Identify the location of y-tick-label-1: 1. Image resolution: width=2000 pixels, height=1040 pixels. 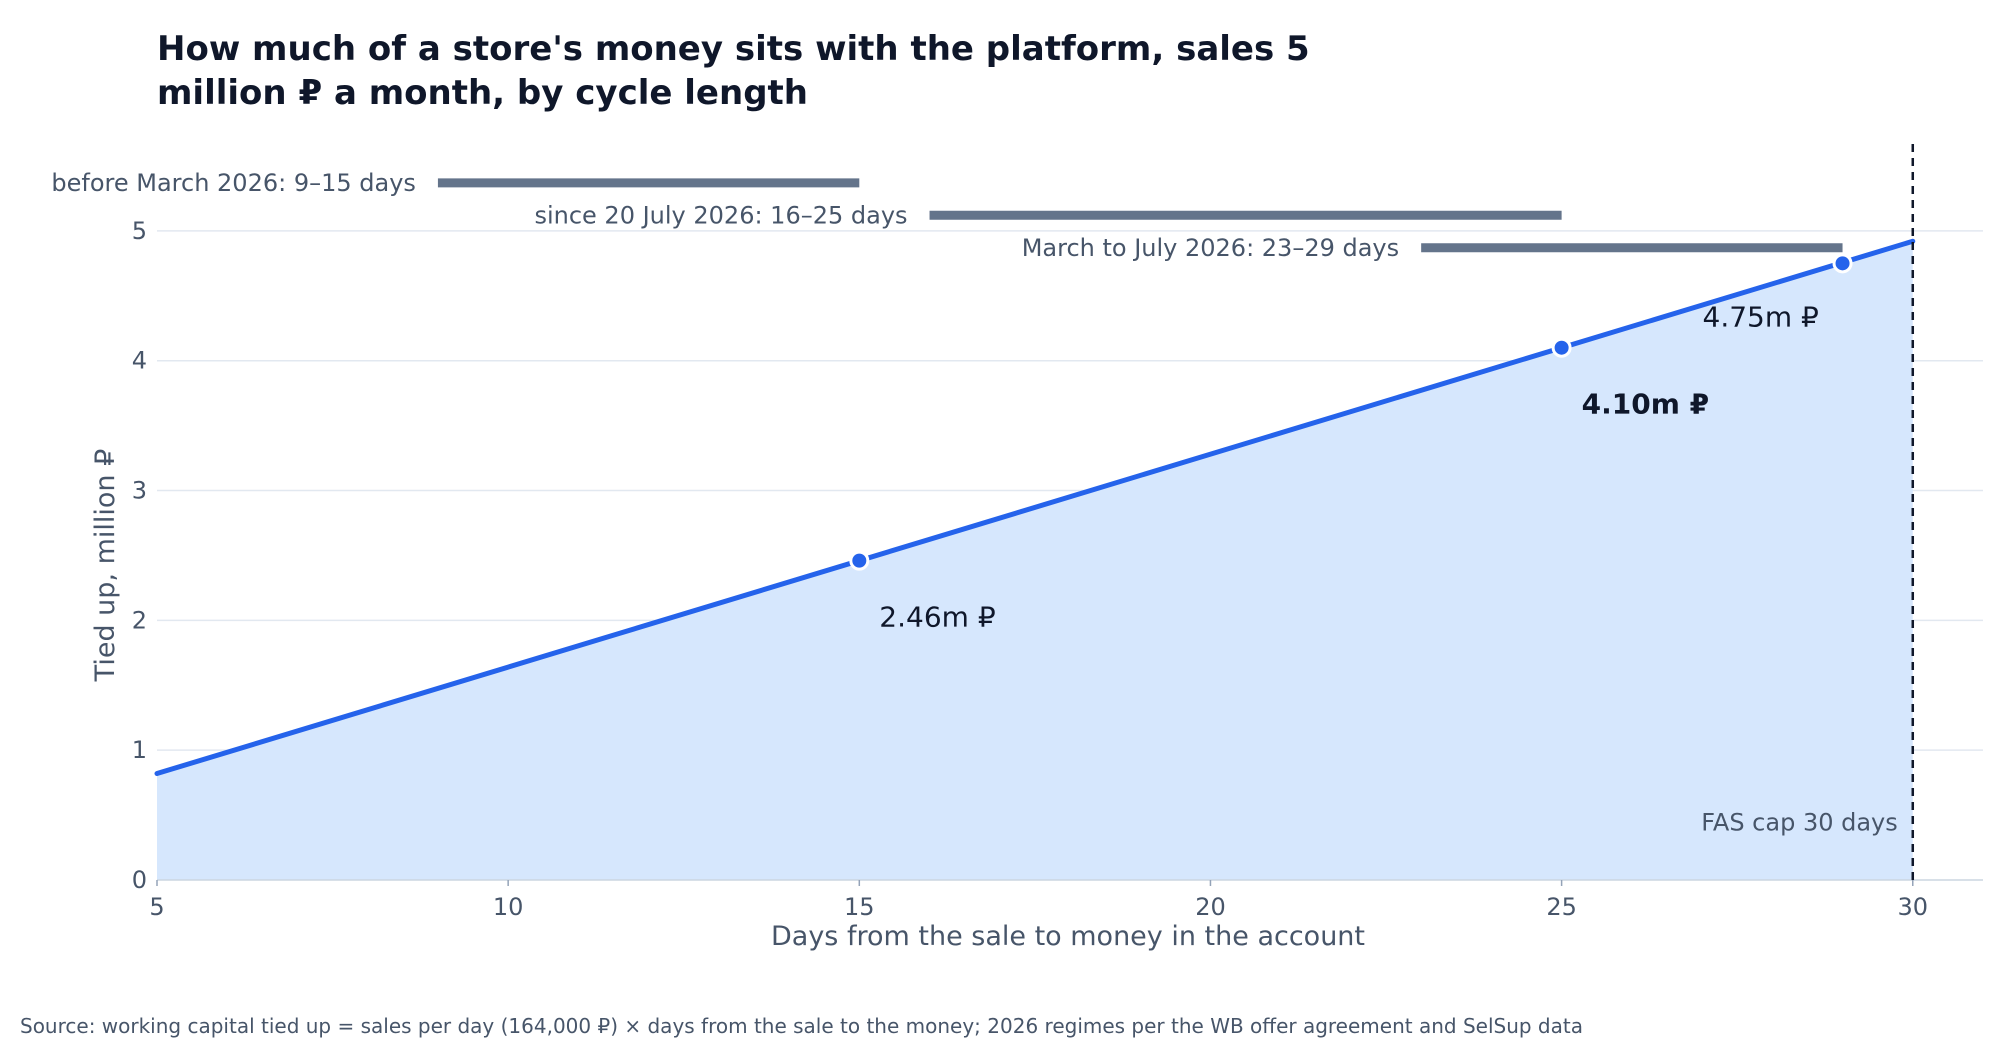
(139, 750).